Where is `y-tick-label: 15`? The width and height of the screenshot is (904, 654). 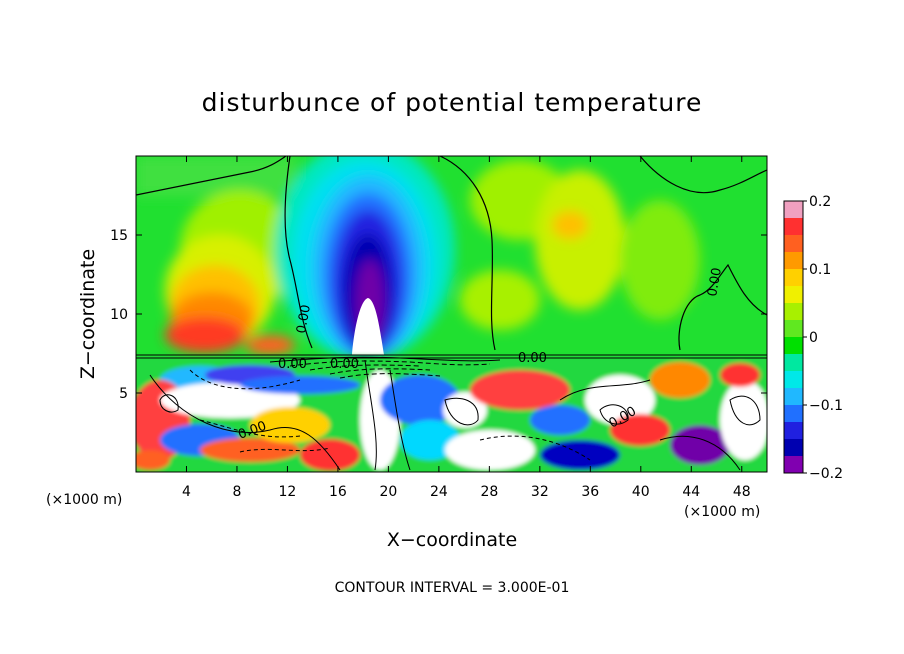 y-tick-label: 15 is located at coordinates (119, 236).